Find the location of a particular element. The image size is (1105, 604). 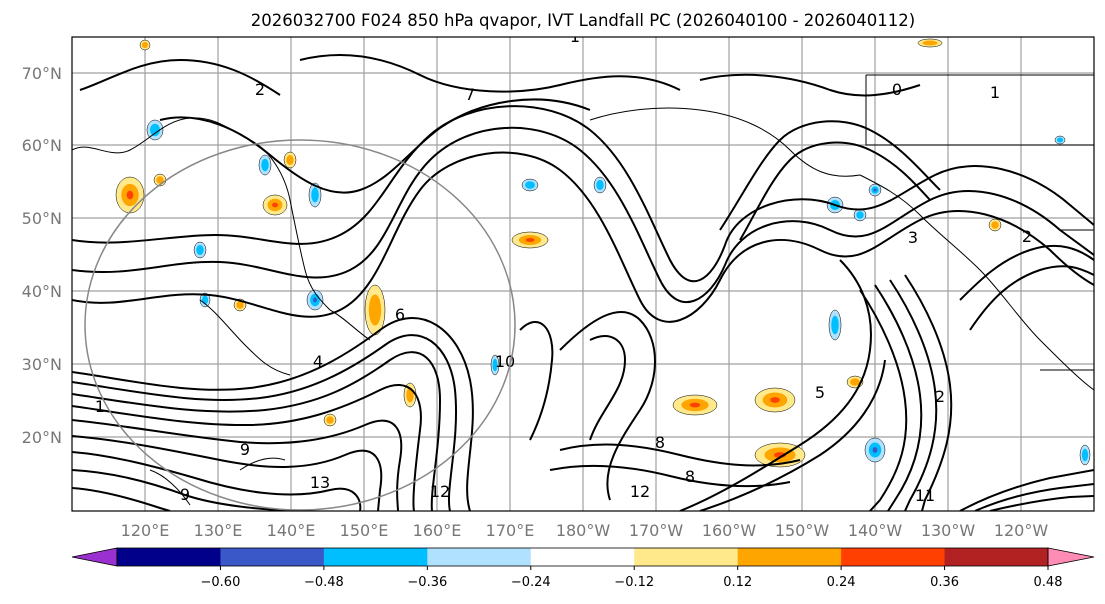

lat-label: 30°N is located at coordinates (42, 364).